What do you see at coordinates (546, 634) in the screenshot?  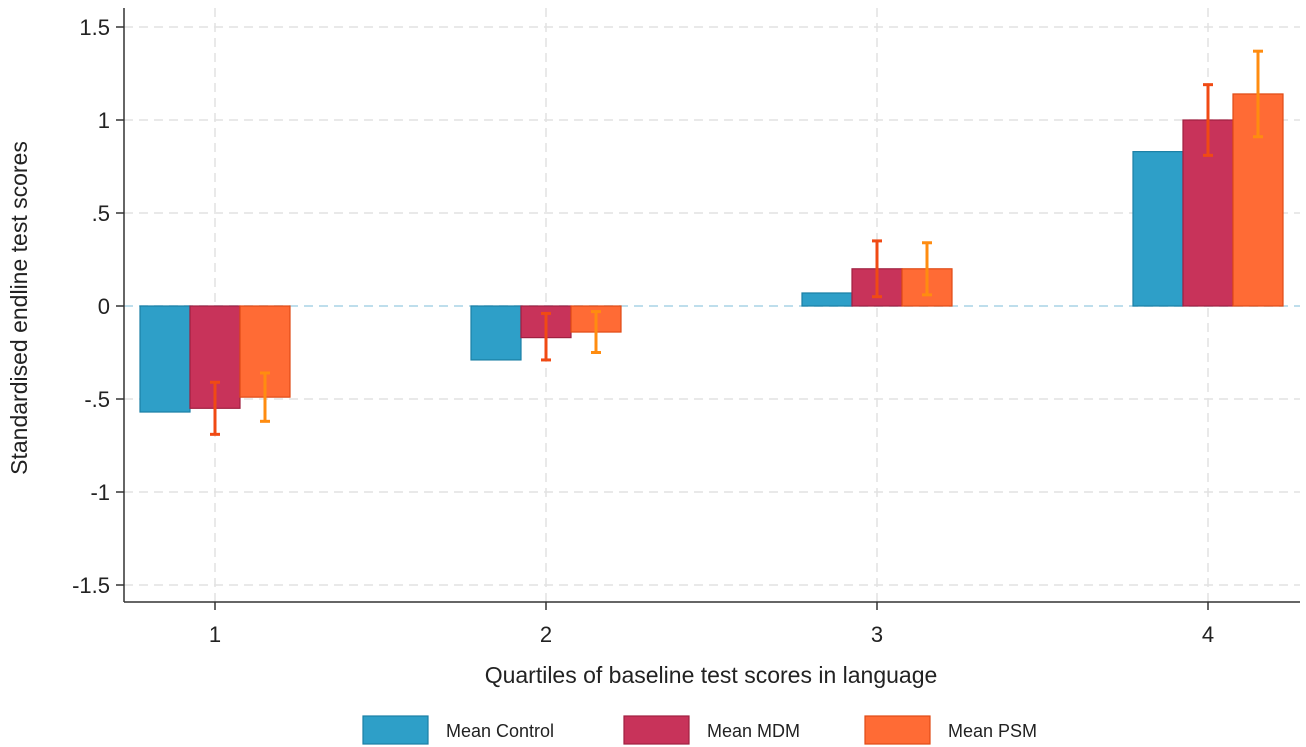 I see `x-tick-label: 2` at bounding box center [546, 634].